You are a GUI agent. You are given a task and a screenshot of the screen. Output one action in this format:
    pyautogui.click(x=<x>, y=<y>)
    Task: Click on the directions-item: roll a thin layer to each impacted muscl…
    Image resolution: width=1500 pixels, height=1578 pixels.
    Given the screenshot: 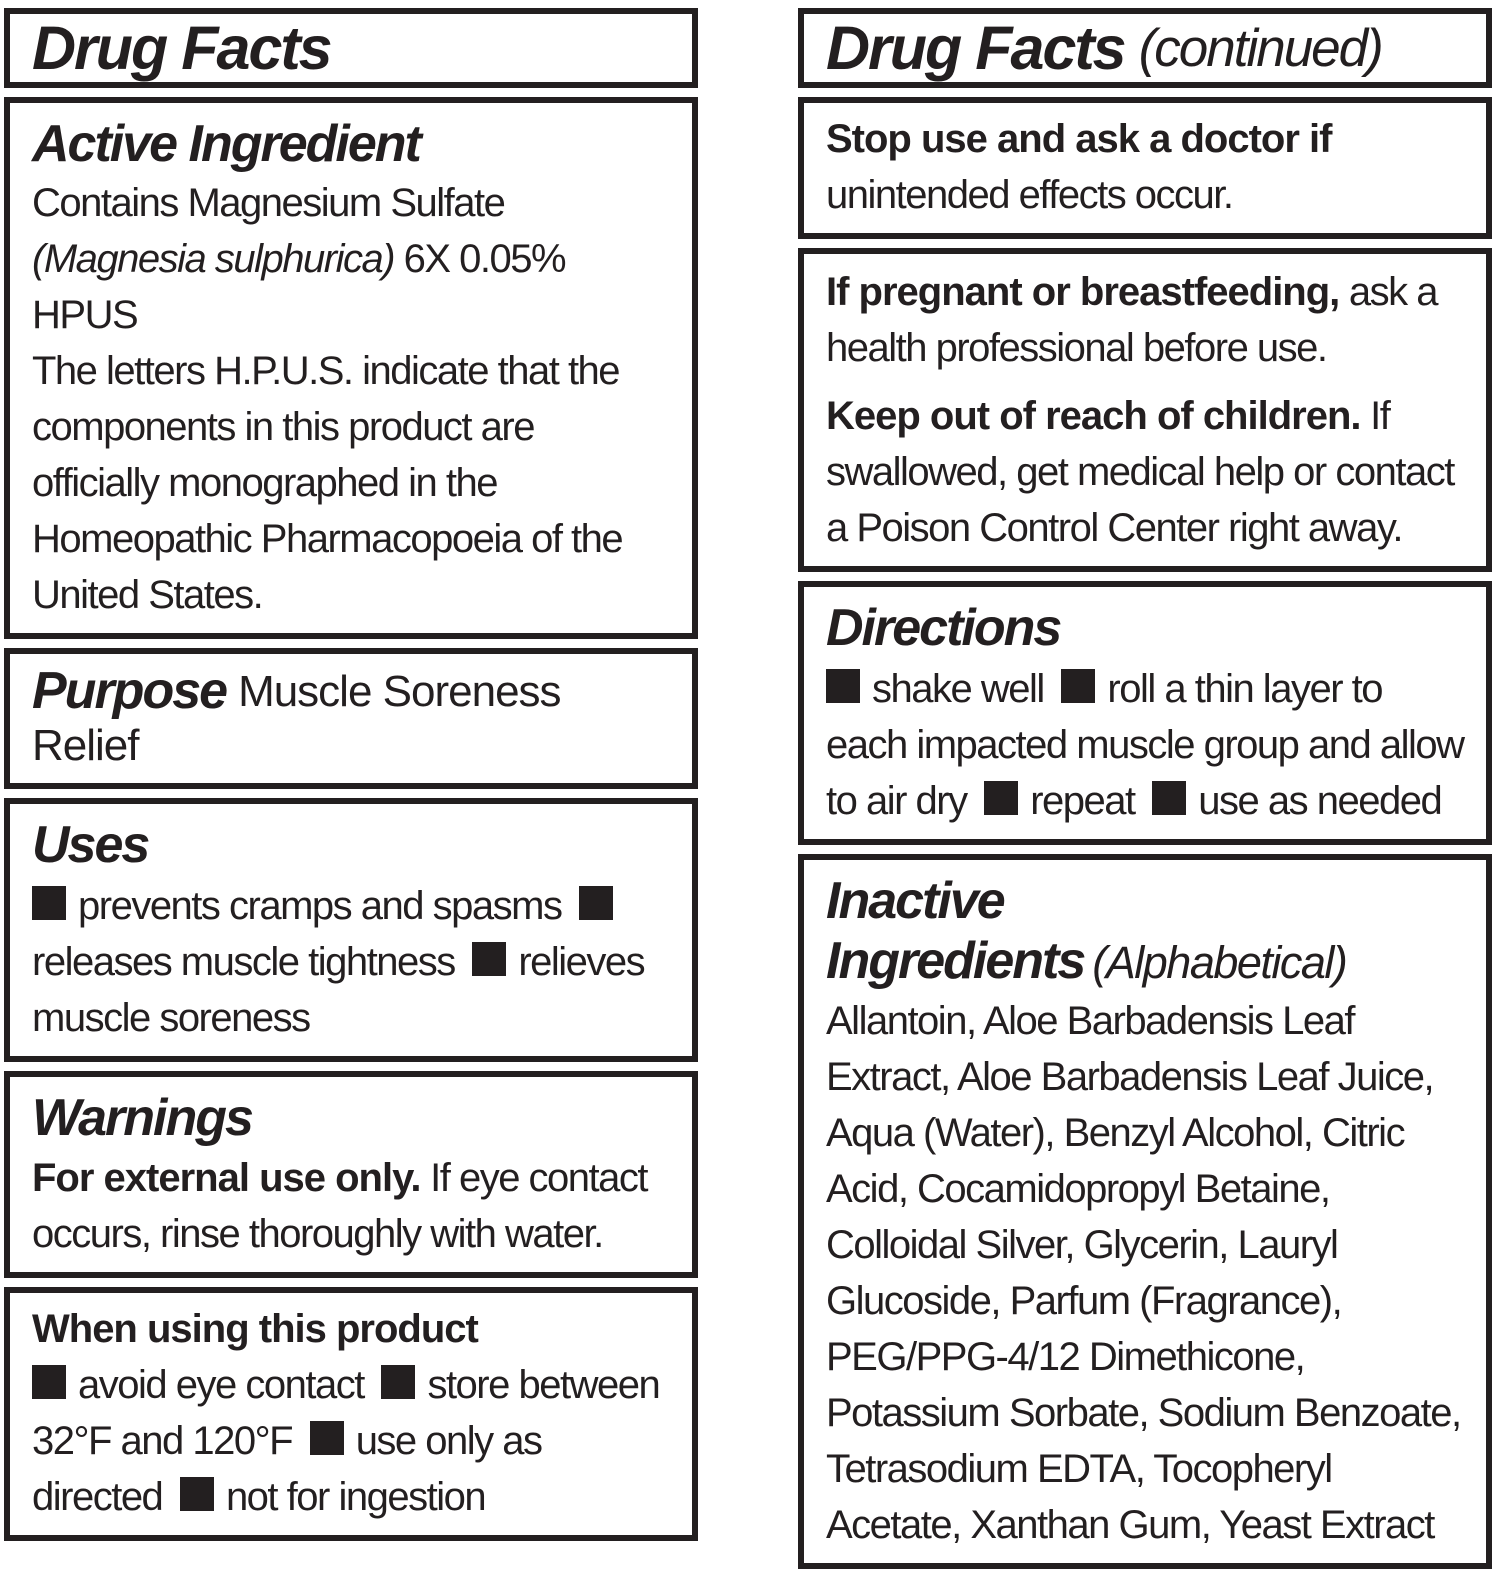 What is the action you would take?
    pyautogui.click(x=1145, y=744)
    